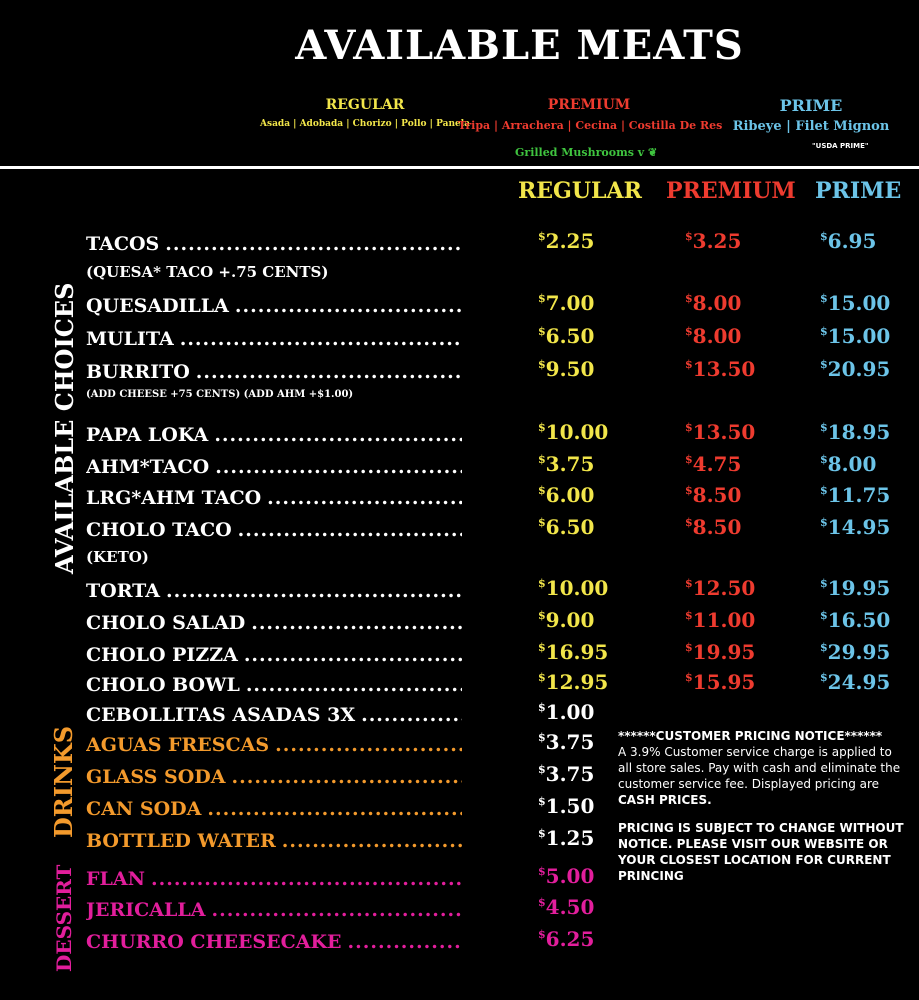 This screenshot has width=919, height=1000. Describe the element at coordinates (713, 464) in the screenshot. I see `price-premium: $4.75` at that location.